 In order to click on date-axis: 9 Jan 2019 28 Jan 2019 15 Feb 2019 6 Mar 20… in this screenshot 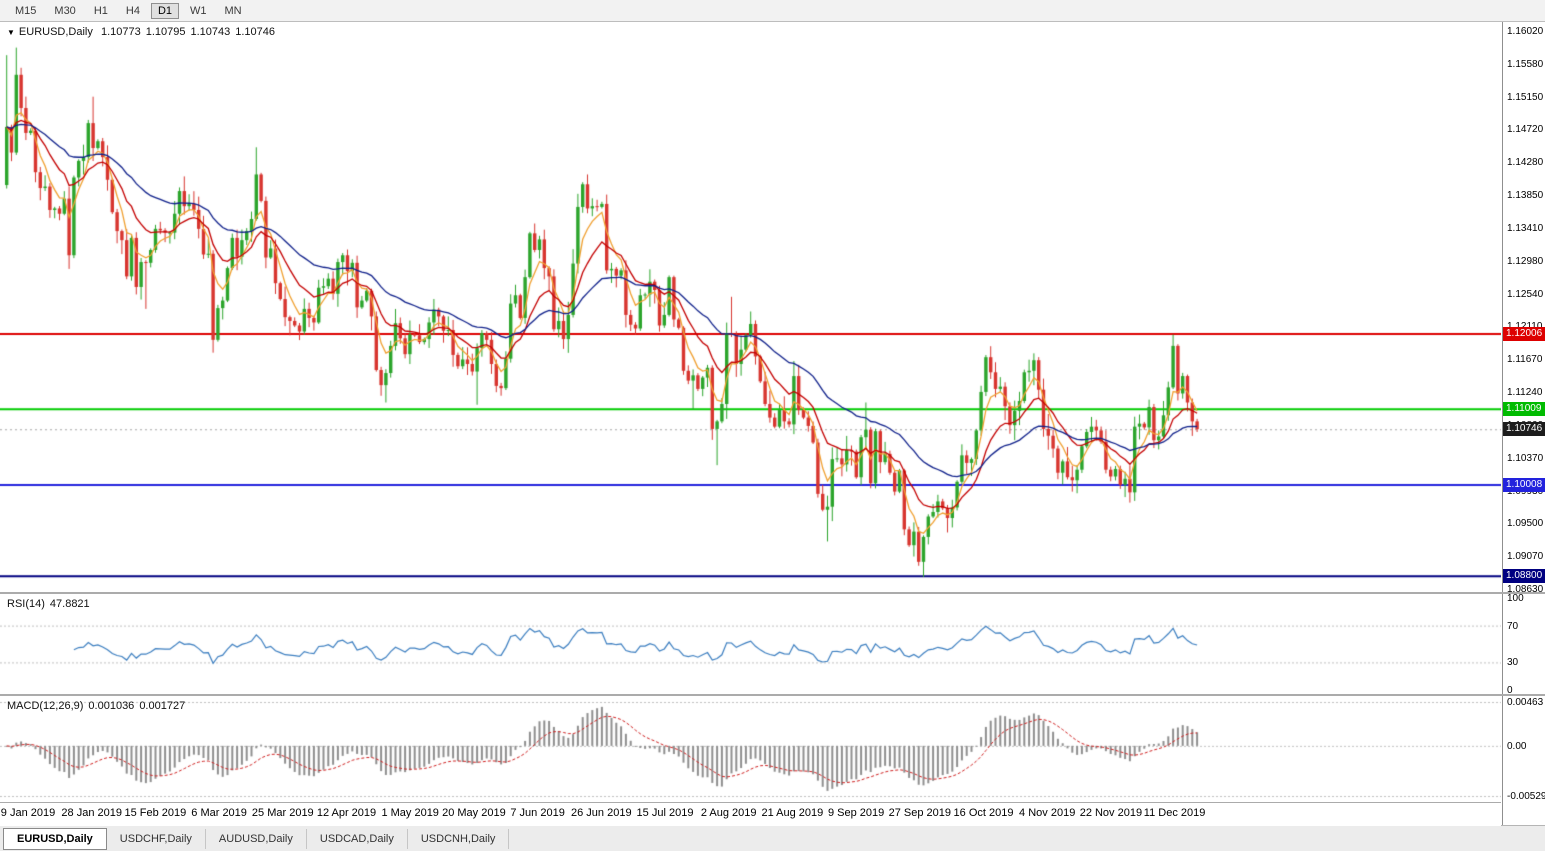, I will do `click(750, 814)`.